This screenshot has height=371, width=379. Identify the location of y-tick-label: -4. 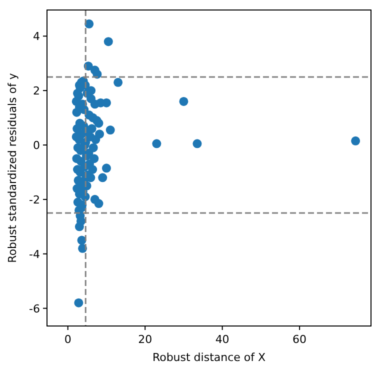
(34, 254).